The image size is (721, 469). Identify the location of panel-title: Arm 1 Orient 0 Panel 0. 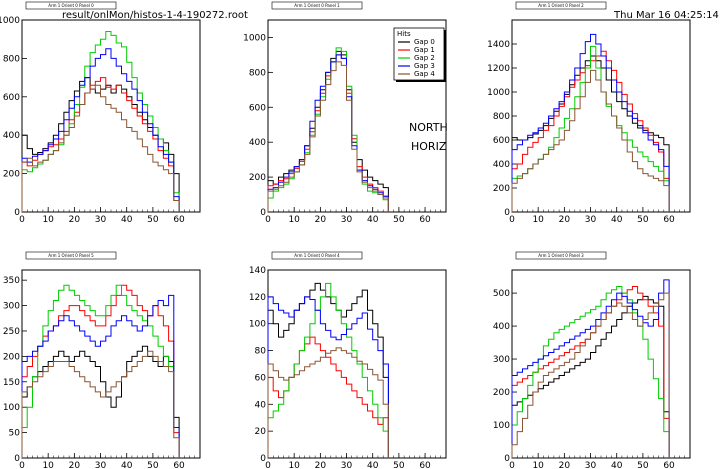
(71, 5).